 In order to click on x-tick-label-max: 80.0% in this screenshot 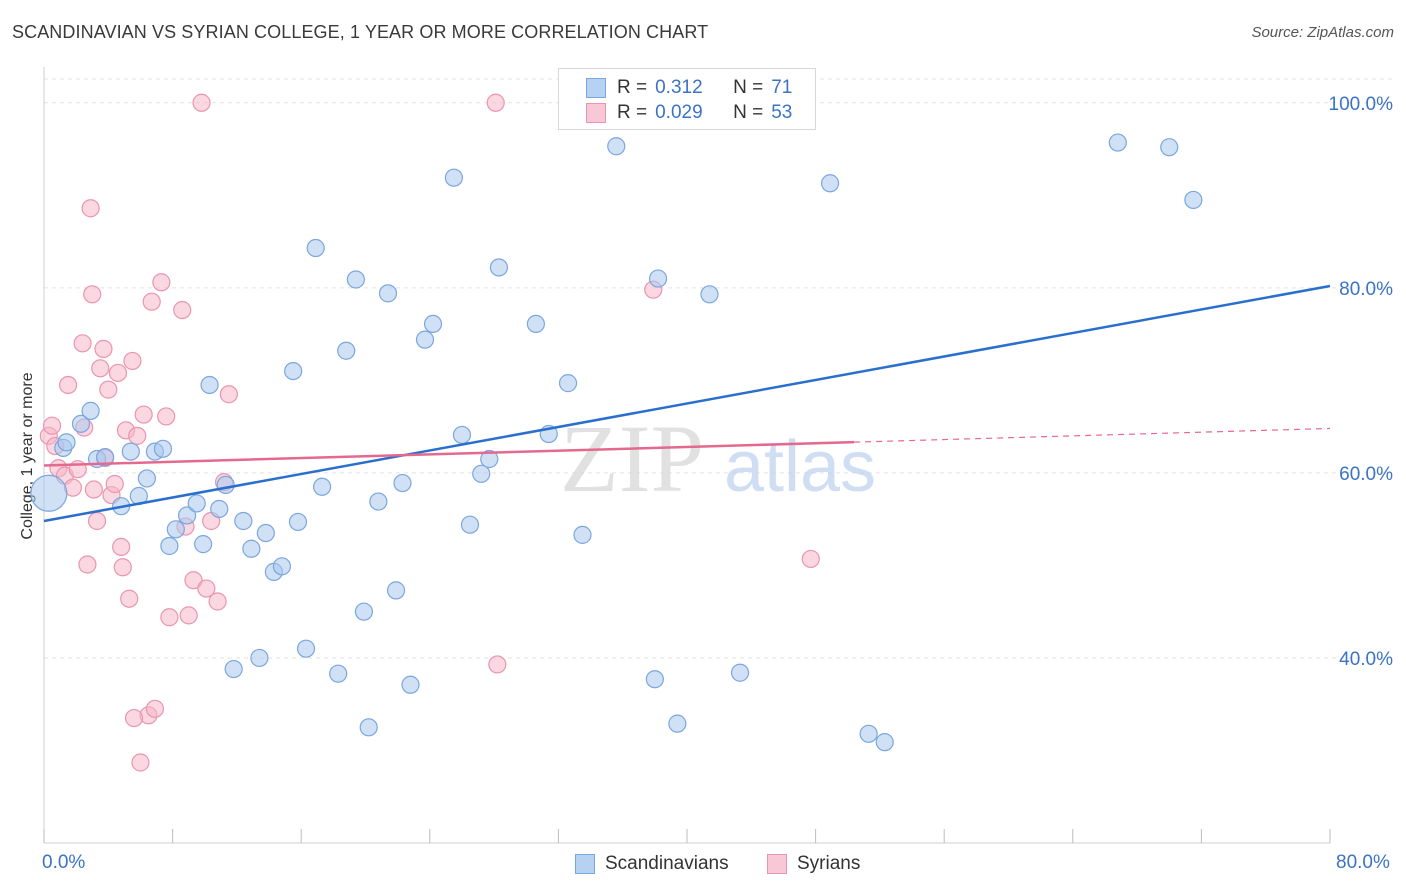, I will do `click(1363, 862)`.